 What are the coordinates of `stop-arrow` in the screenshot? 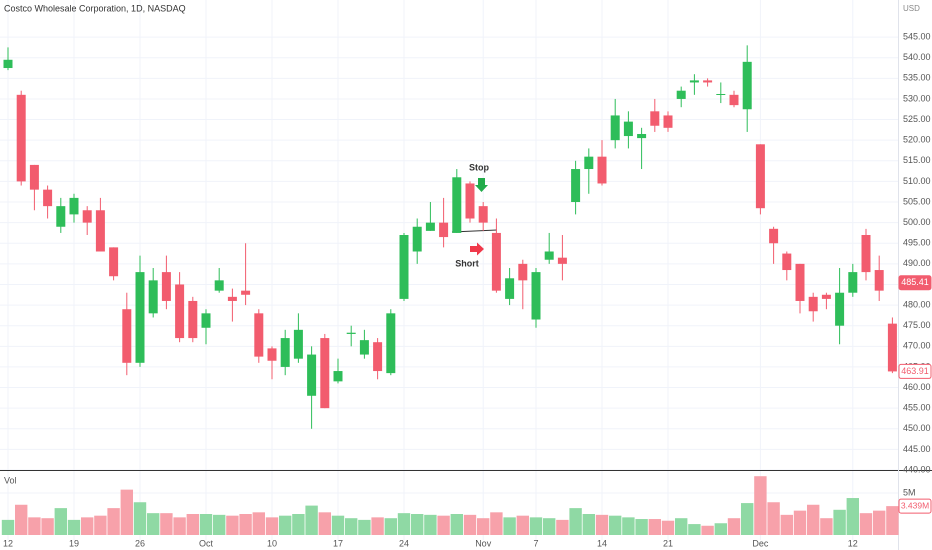 It's located at (481, 185).